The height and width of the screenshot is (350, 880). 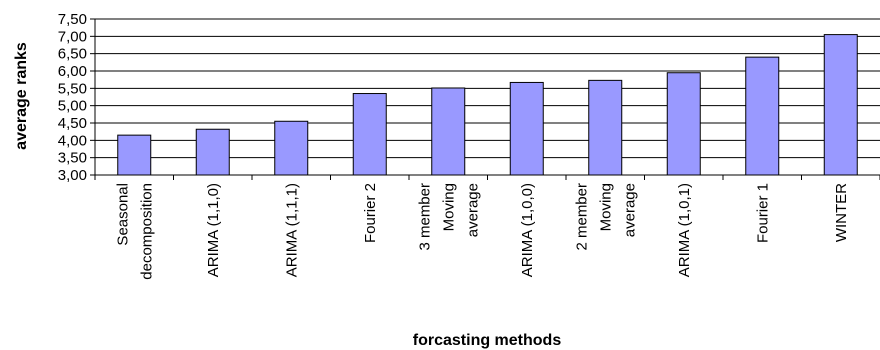 I want to click on y-tick-label: 7,00, so click(x=72, y=36).